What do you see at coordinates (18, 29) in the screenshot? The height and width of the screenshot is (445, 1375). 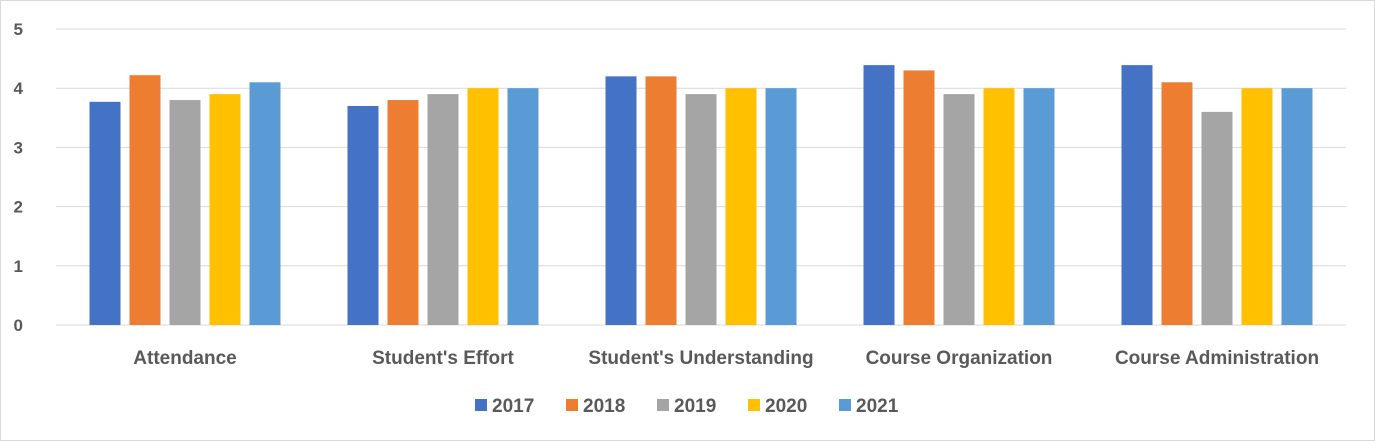 I see `y-tick-label: 5` at bounding box center [18, 29].